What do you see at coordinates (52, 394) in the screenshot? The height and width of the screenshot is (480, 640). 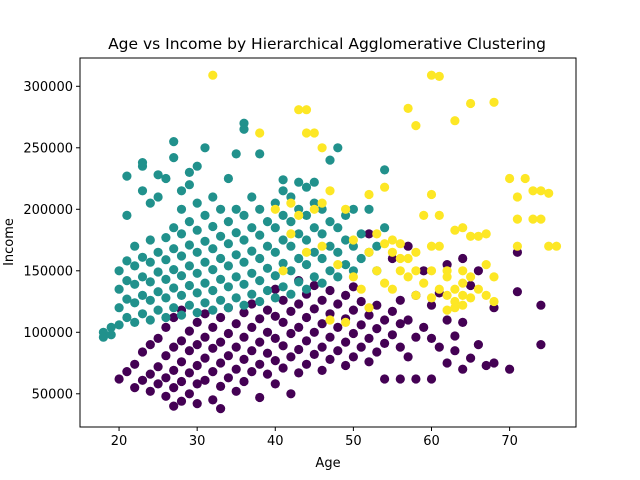 I see `y-tick-label: 50000` at bounding box center [52, 394].